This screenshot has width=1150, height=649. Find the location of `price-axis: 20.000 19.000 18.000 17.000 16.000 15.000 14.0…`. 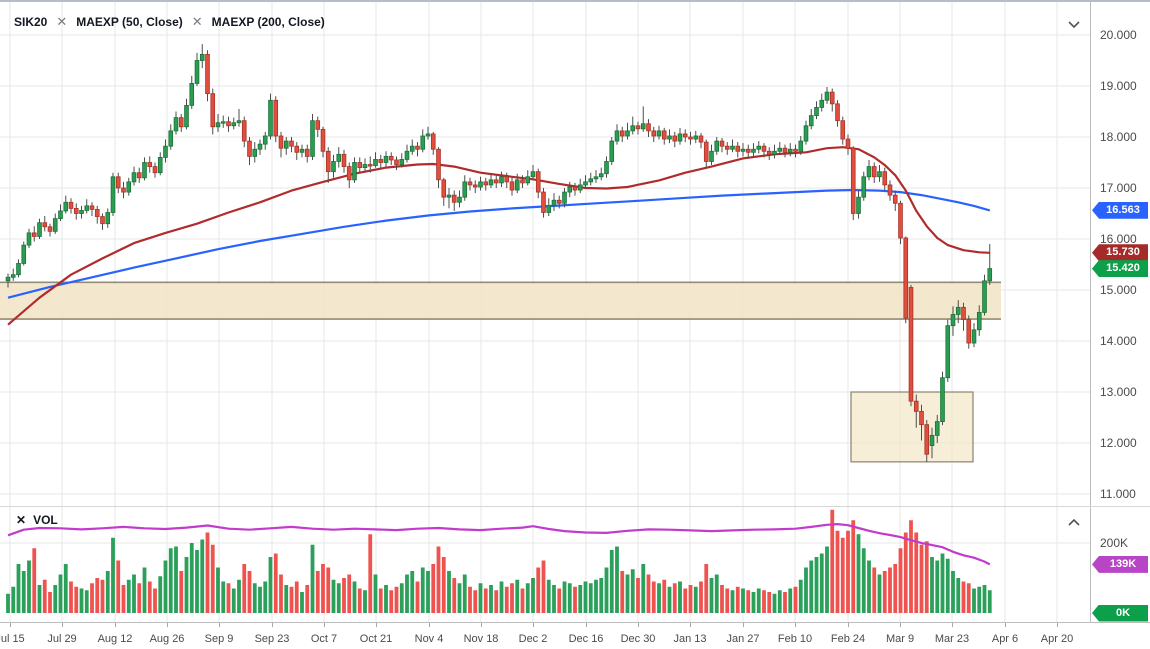

price-axis: 20.000 19.000 18.000 17.000 16.000 15.000 14.0… is located at coordinates (1120, 312).